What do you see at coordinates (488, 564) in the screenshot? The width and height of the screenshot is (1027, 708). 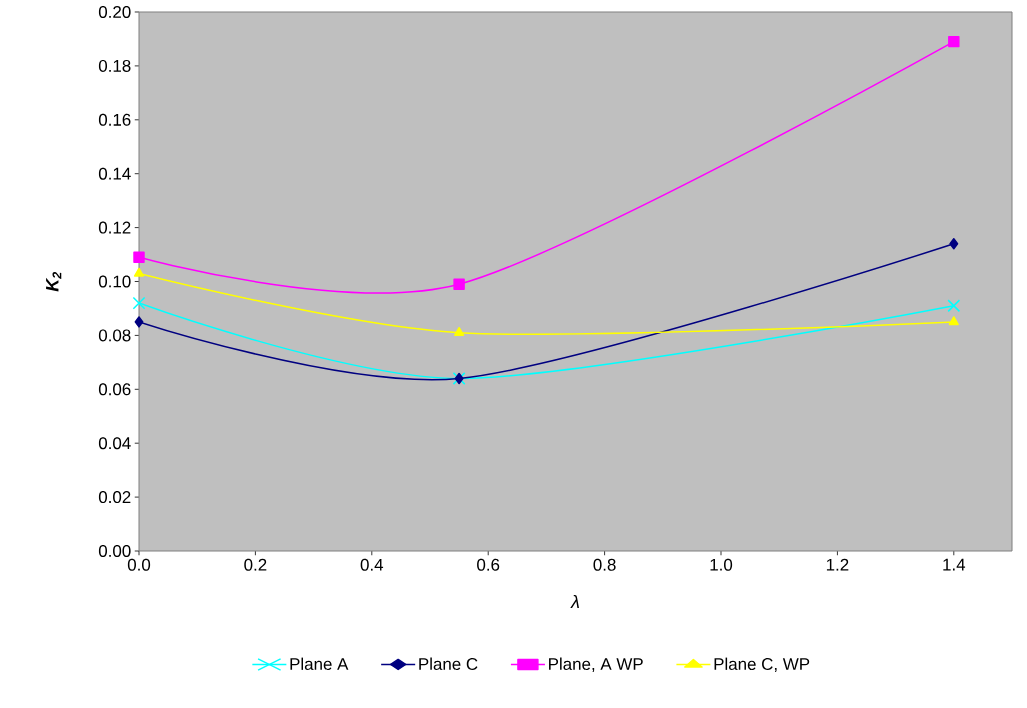 I see `x-tick-label: 0.6` at bounding box center [488, 564].